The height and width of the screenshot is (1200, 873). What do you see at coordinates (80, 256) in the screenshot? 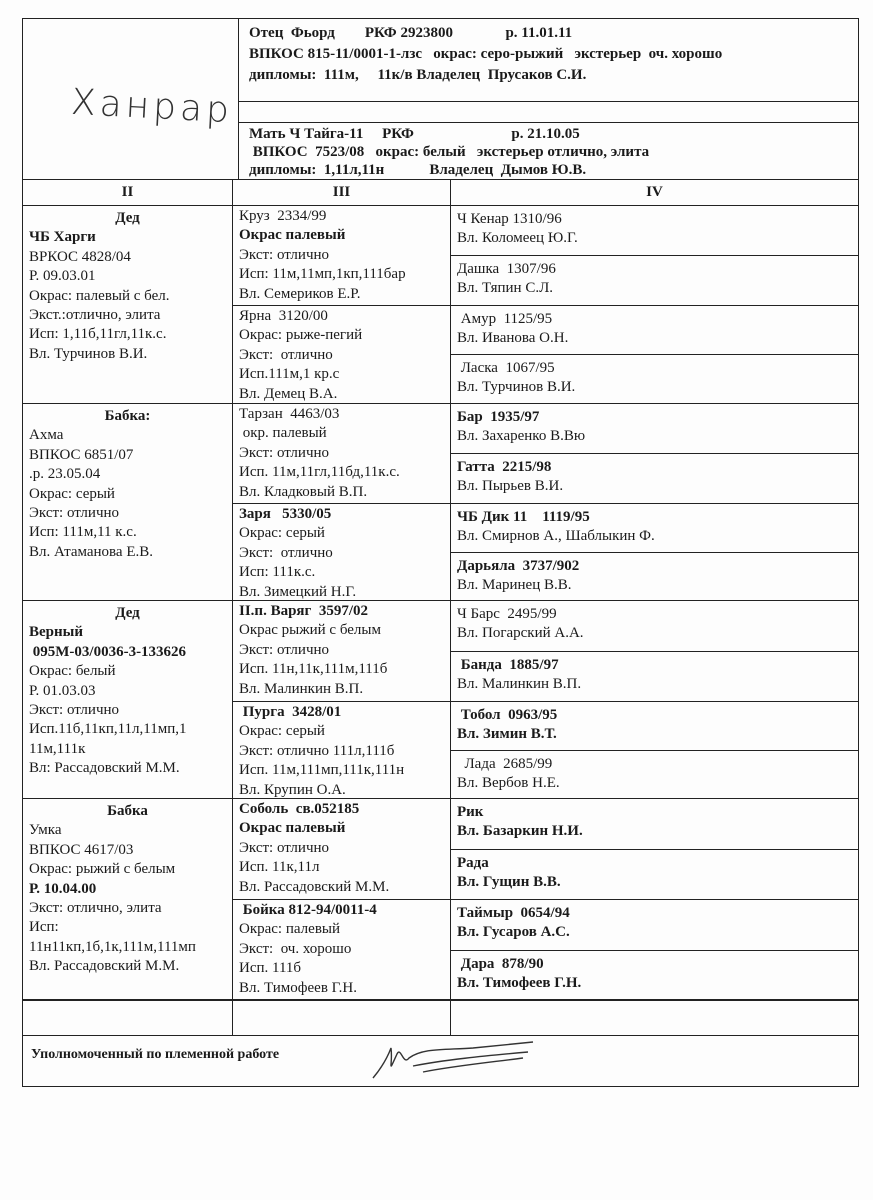
I see `grandparent-line: ВРКОС 4828/04` at bounding box center [80, 256].